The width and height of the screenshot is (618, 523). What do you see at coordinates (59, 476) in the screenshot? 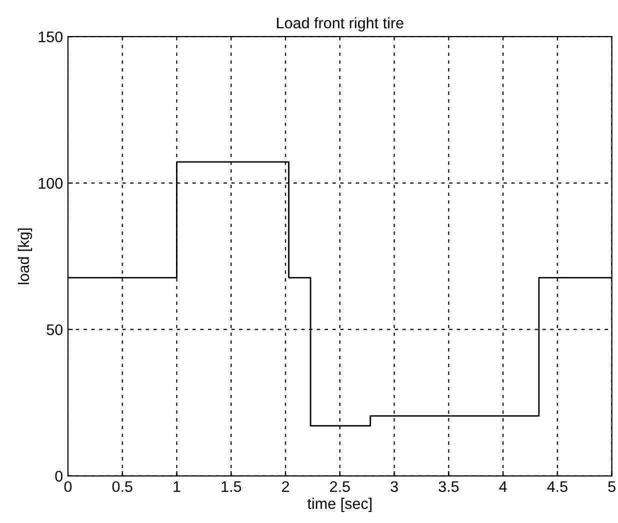
I see `y-tick-label: 0` at bounding box center [59, 476].